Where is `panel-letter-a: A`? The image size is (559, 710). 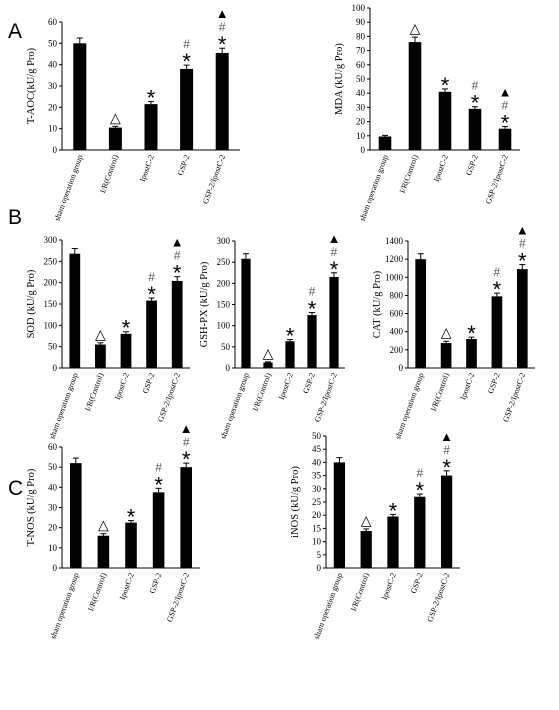
panel-letter-a: A is located at coordinates (15, 31).